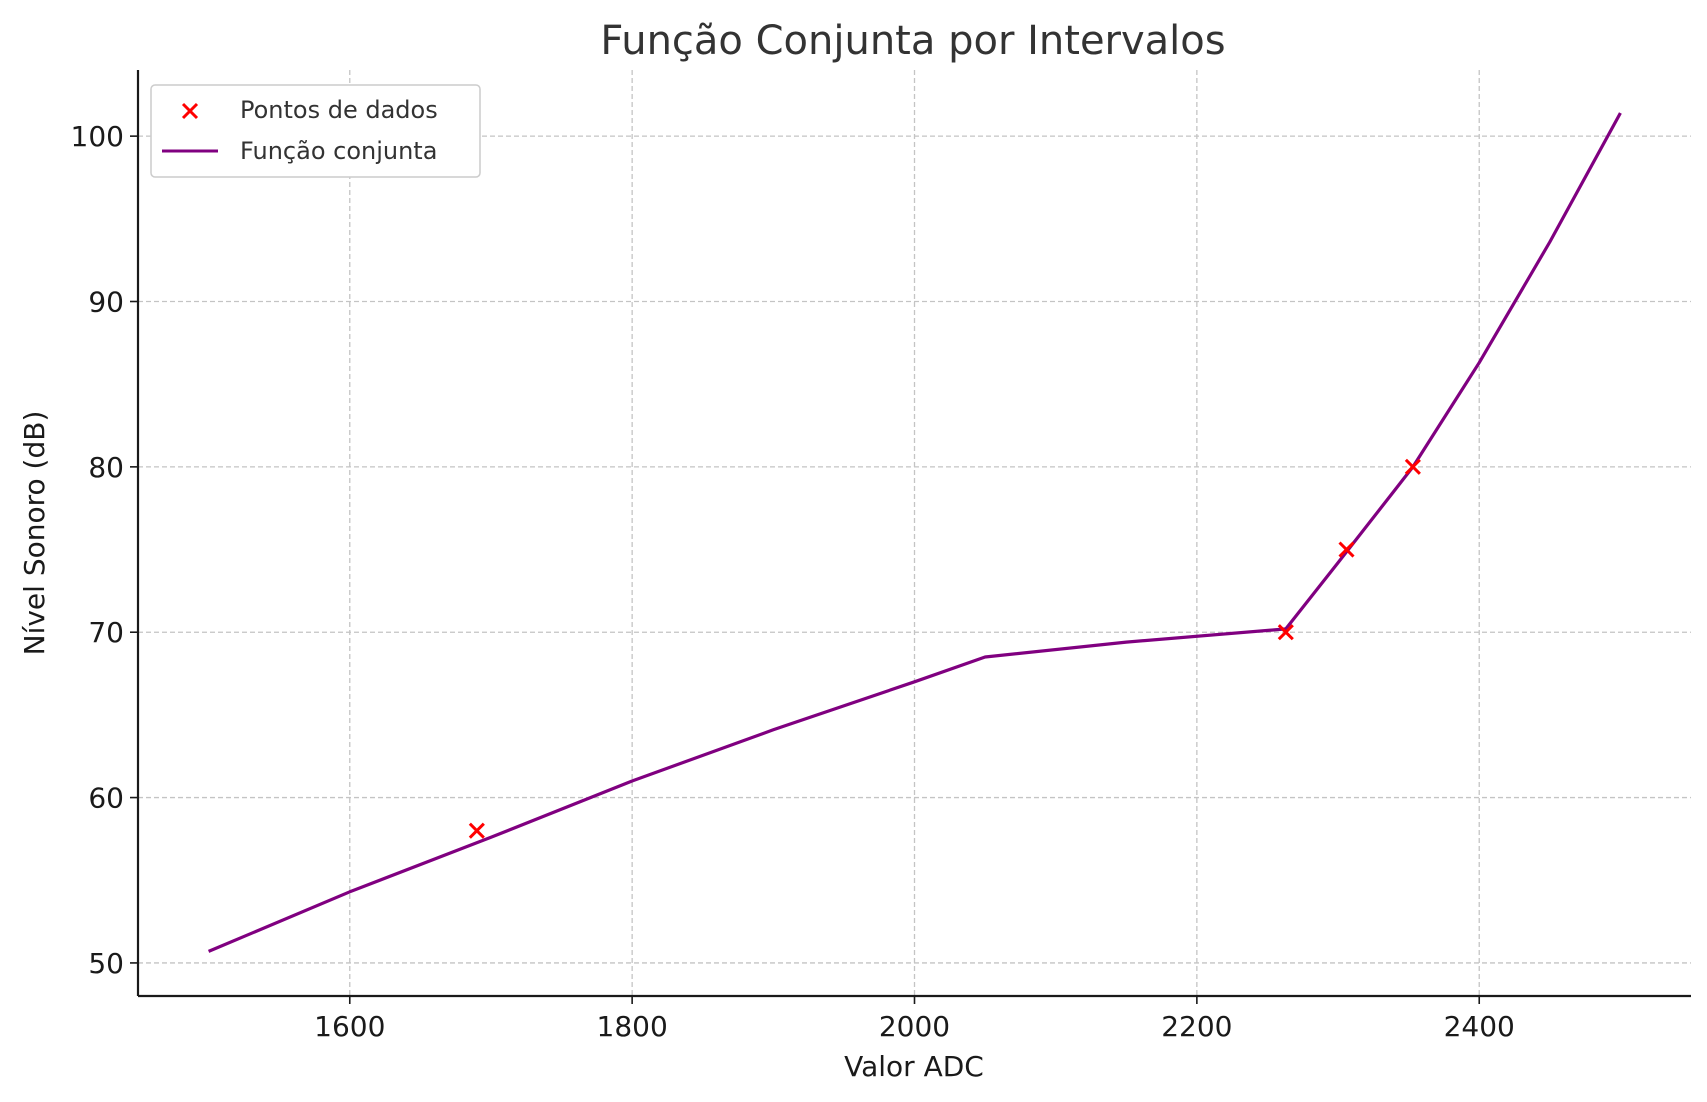 This screenshot has height=1102, width=1707. What do you see at coordinates (106, 302) in the screenshot?
I see `y-tick-label: 90` at bounding box center [106, 302].